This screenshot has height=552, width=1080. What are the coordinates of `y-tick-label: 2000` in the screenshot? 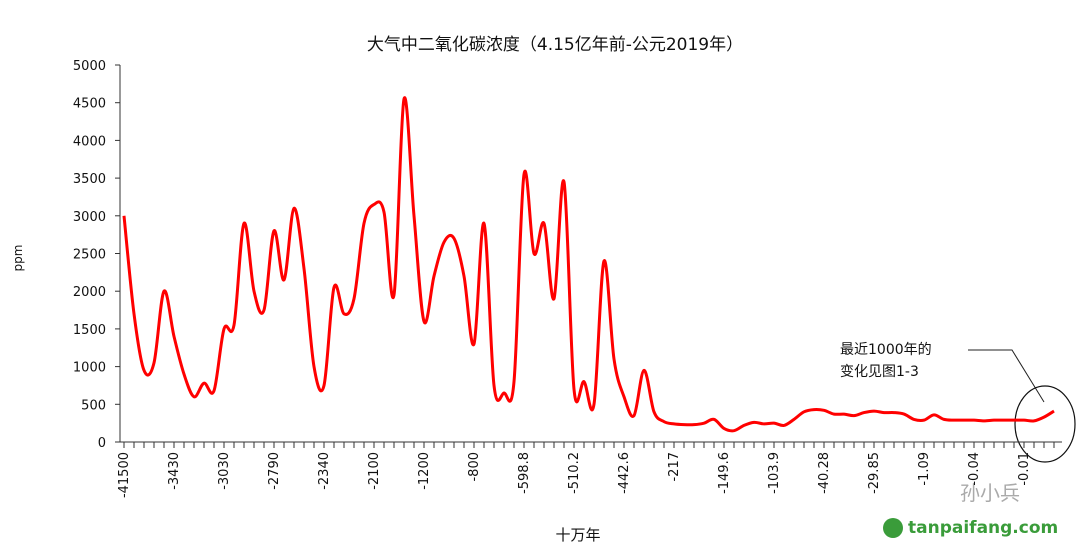 It's located at (89, 292).